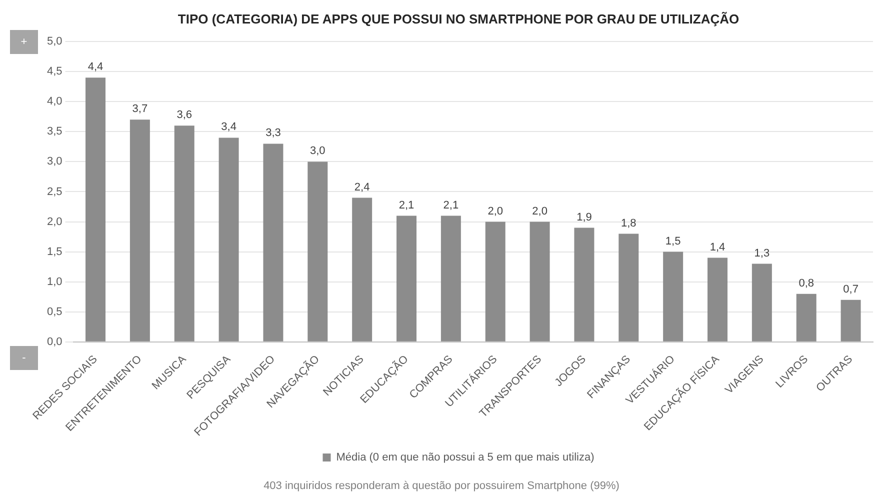 This screenshot has width=883, height=501. I want to click on legend-label: Média (0 em que não possui a 5 em que mais utiliza), so click(465, 458).